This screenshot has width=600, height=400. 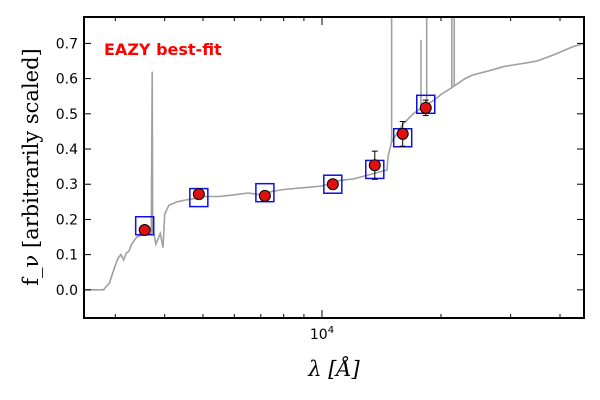 What do you see at coordinates (67, 150) in the screenshot?
I see `y-tick-label: 0.4` at bounding box center [67, 150].